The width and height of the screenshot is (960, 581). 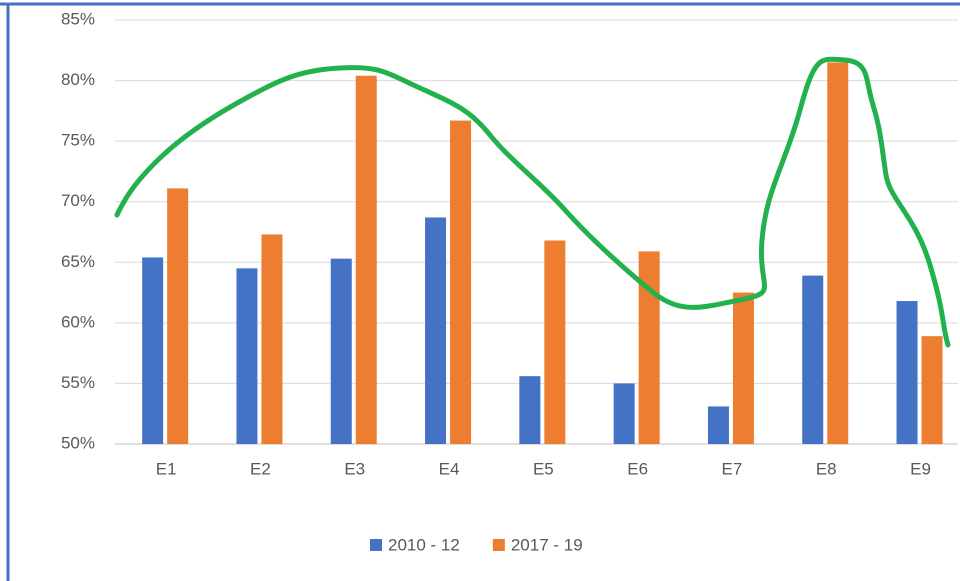 I want to click on y-tick-label: 50%, so click(x=78, y=442).